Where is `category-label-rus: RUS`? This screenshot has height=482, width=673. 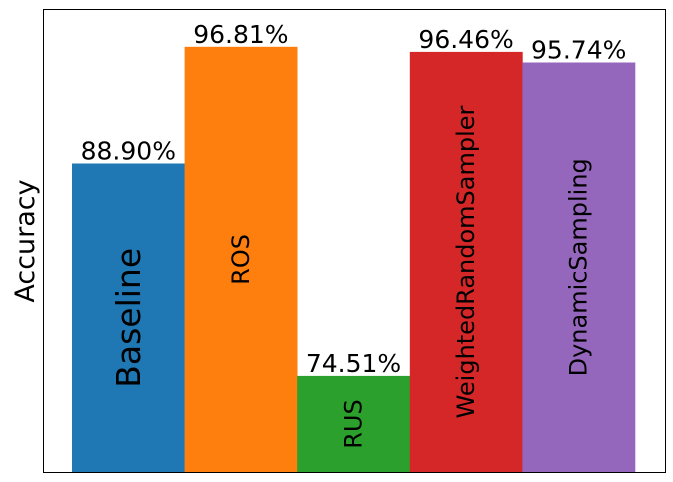
category-label-rus: RUS is located at coordinates (354, 423).